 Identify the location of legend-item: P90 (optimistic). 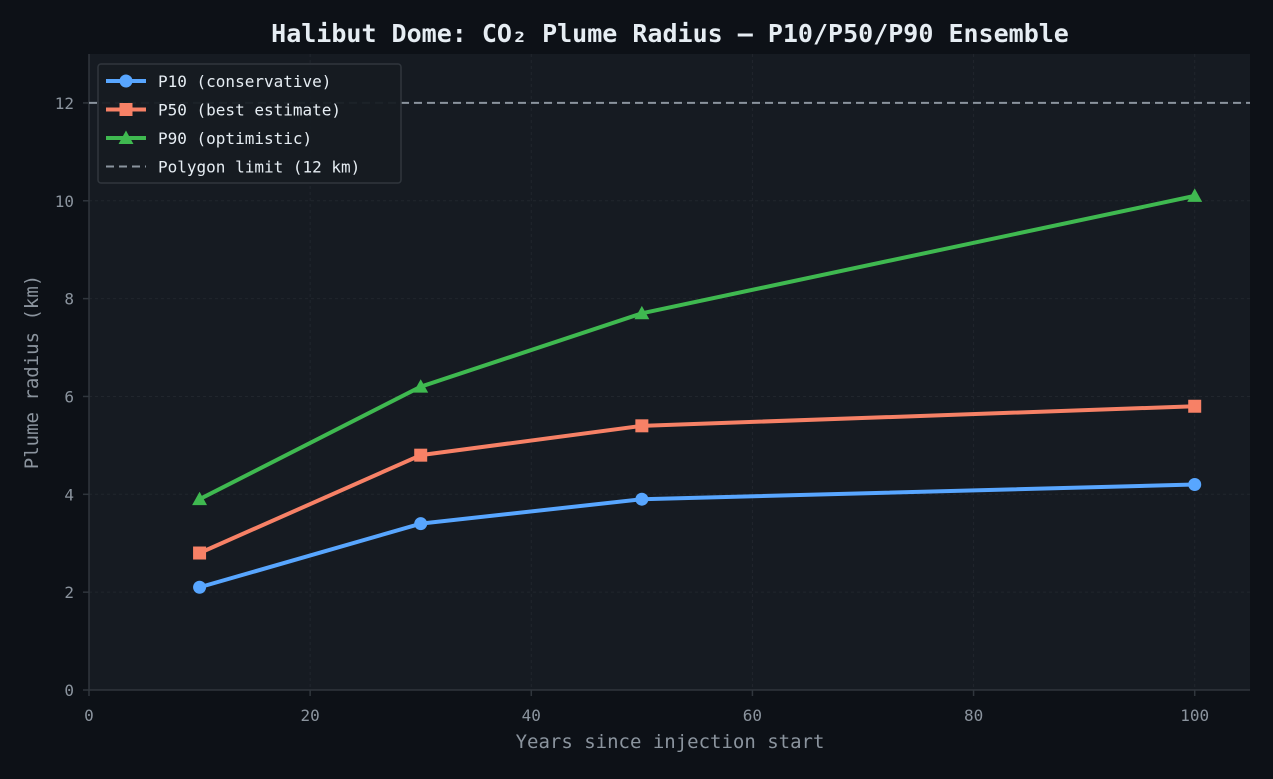
(209, 138).